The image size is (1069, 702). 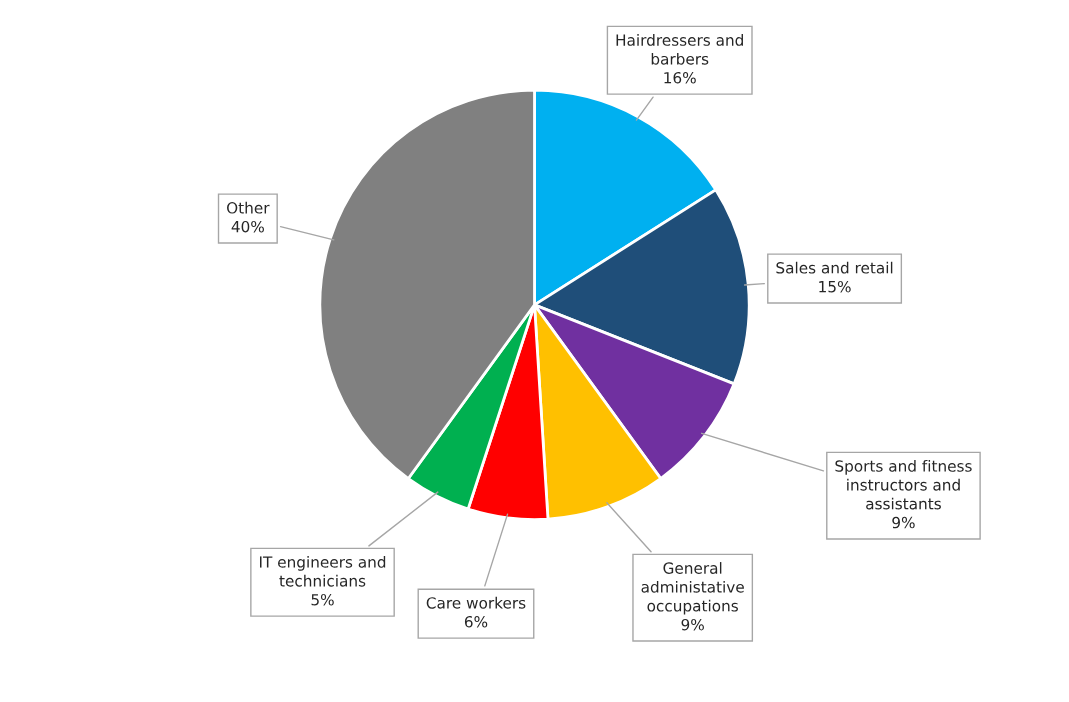 What do you see at coordinates (679, 49) in the screenshot?
I see `slice-label: Hairdressers and barbers` at bounding box center [679, 49].